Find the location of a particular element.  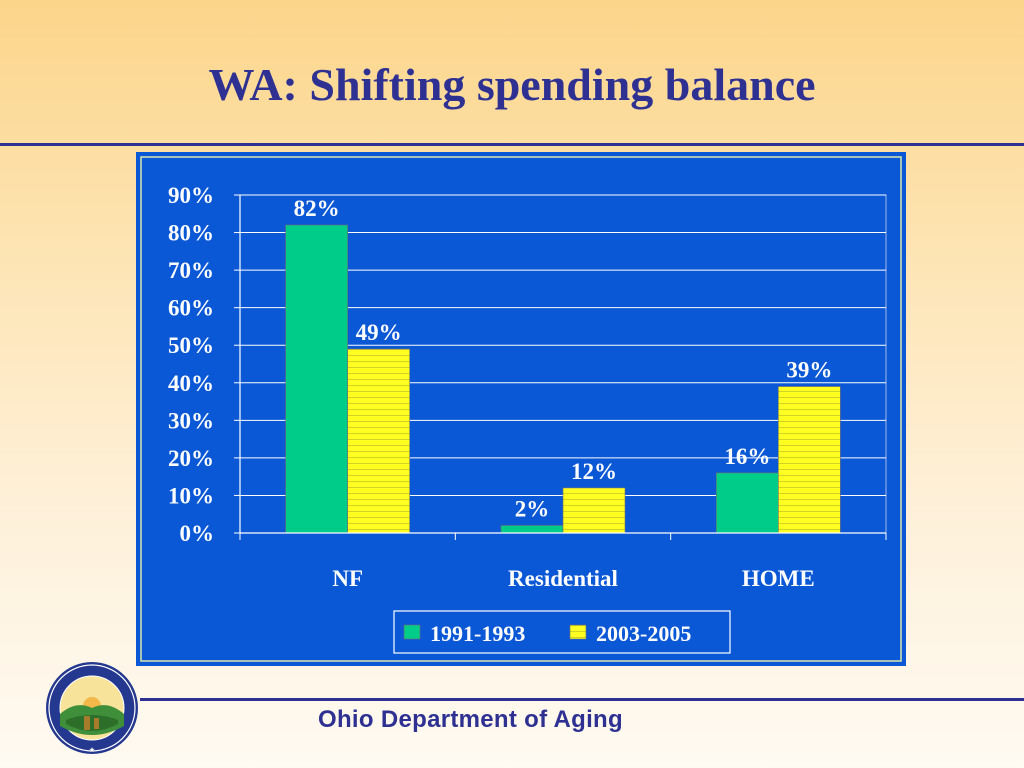

bar-1991-1993-Residential is located at coordinates (532, 529).